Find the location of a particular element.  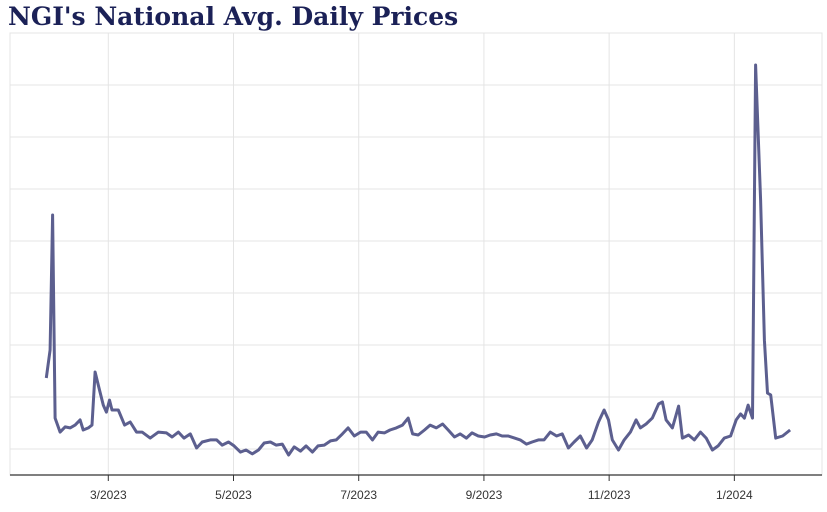

x-tick-label: 7/2023 is located at coordinates (358, 495).